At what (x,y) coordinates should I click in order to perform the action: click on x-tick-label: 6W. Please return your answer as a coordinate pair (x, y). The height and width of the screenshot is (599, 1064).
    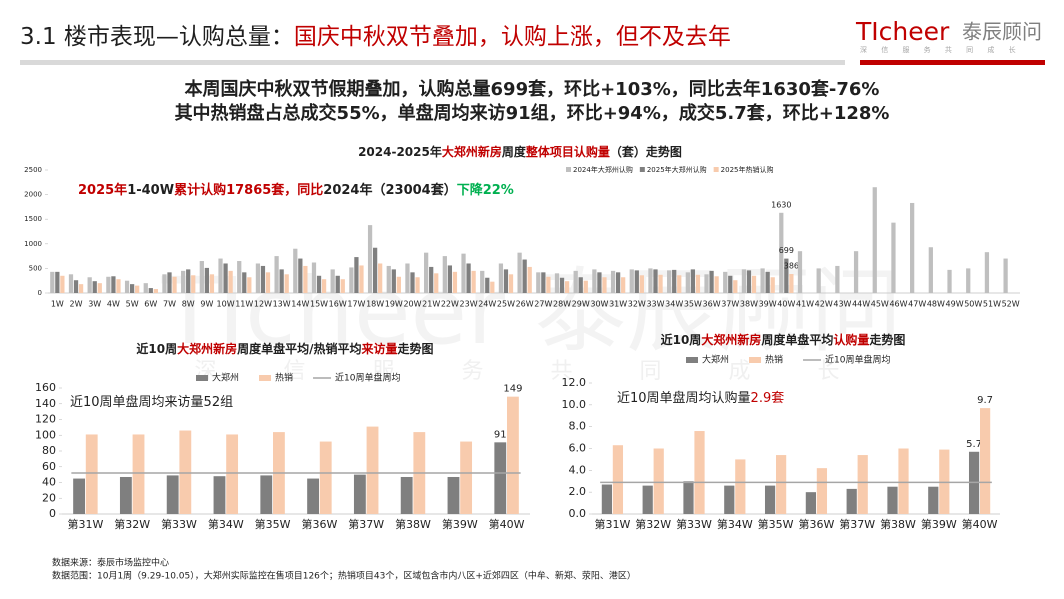
    Looking at the image, I should click on (150, 304).